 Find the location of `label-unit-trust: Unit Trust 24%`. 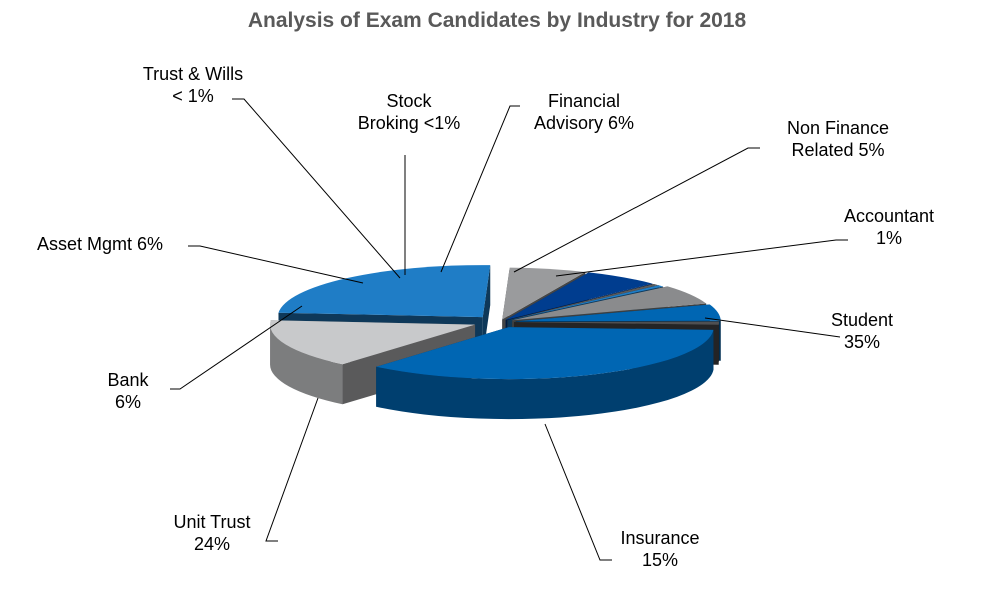

label-unit-trust: Unit Trust 24% is located at coordinates (211, 533).